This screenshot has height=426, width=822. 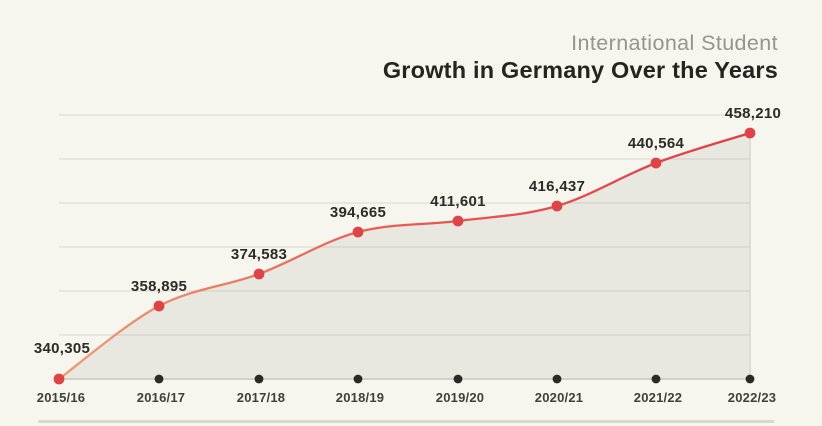 What do you see at coordinates (658, 397) in the screenshot?
I see `x-axis-label: 2021/22` at bounding box center [658, 397].